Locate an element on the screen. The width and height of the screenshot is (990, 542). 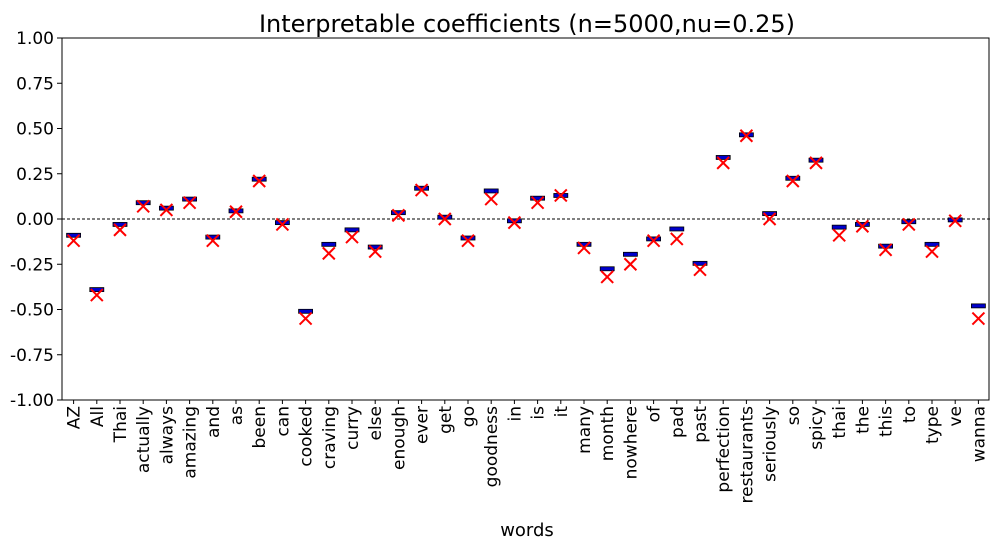
x-tick-label: enough is located at coordinates (399, 438).